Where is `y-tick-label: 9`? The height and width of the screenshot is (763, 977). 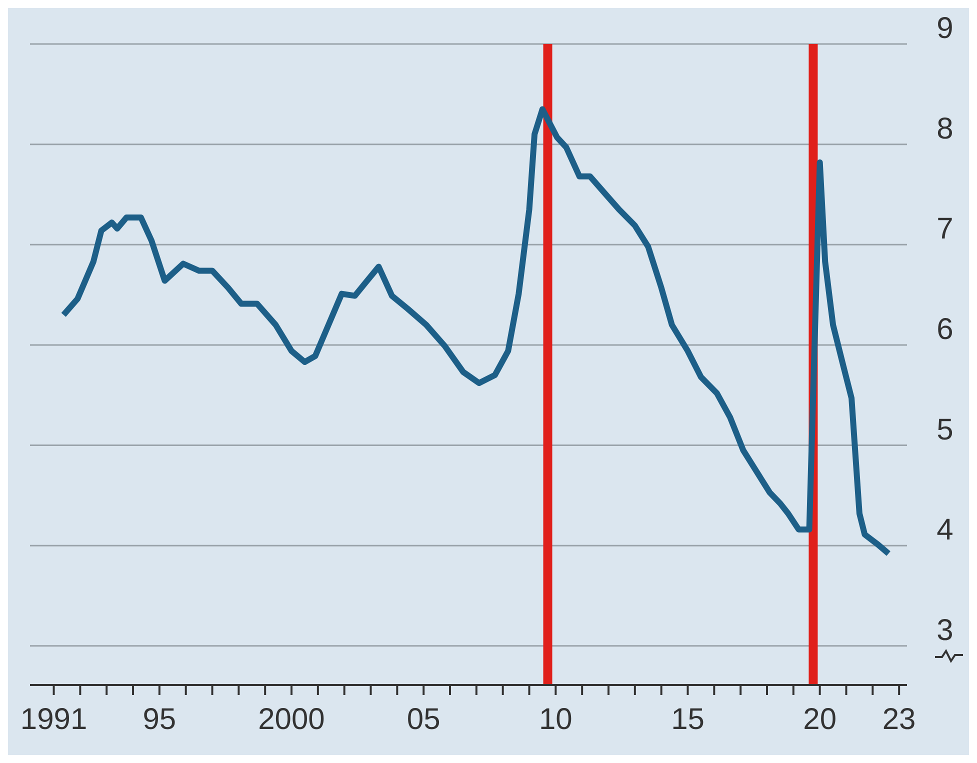
y-tick-label: 9 is located at coordinates (945, 28).